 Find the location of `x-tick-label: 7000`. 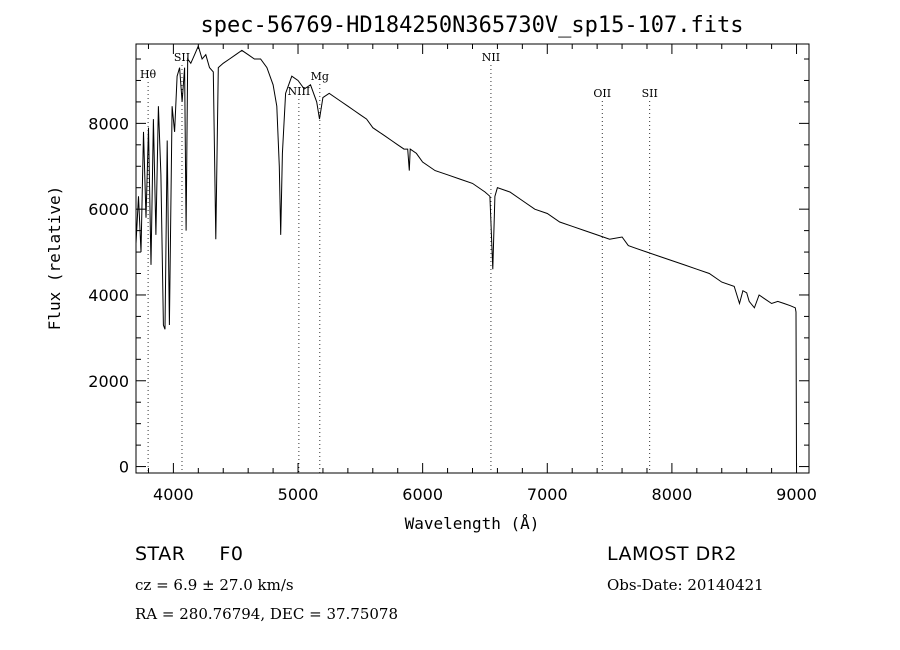

x-tick-label: 7000 is located at coordinates (547, 494).